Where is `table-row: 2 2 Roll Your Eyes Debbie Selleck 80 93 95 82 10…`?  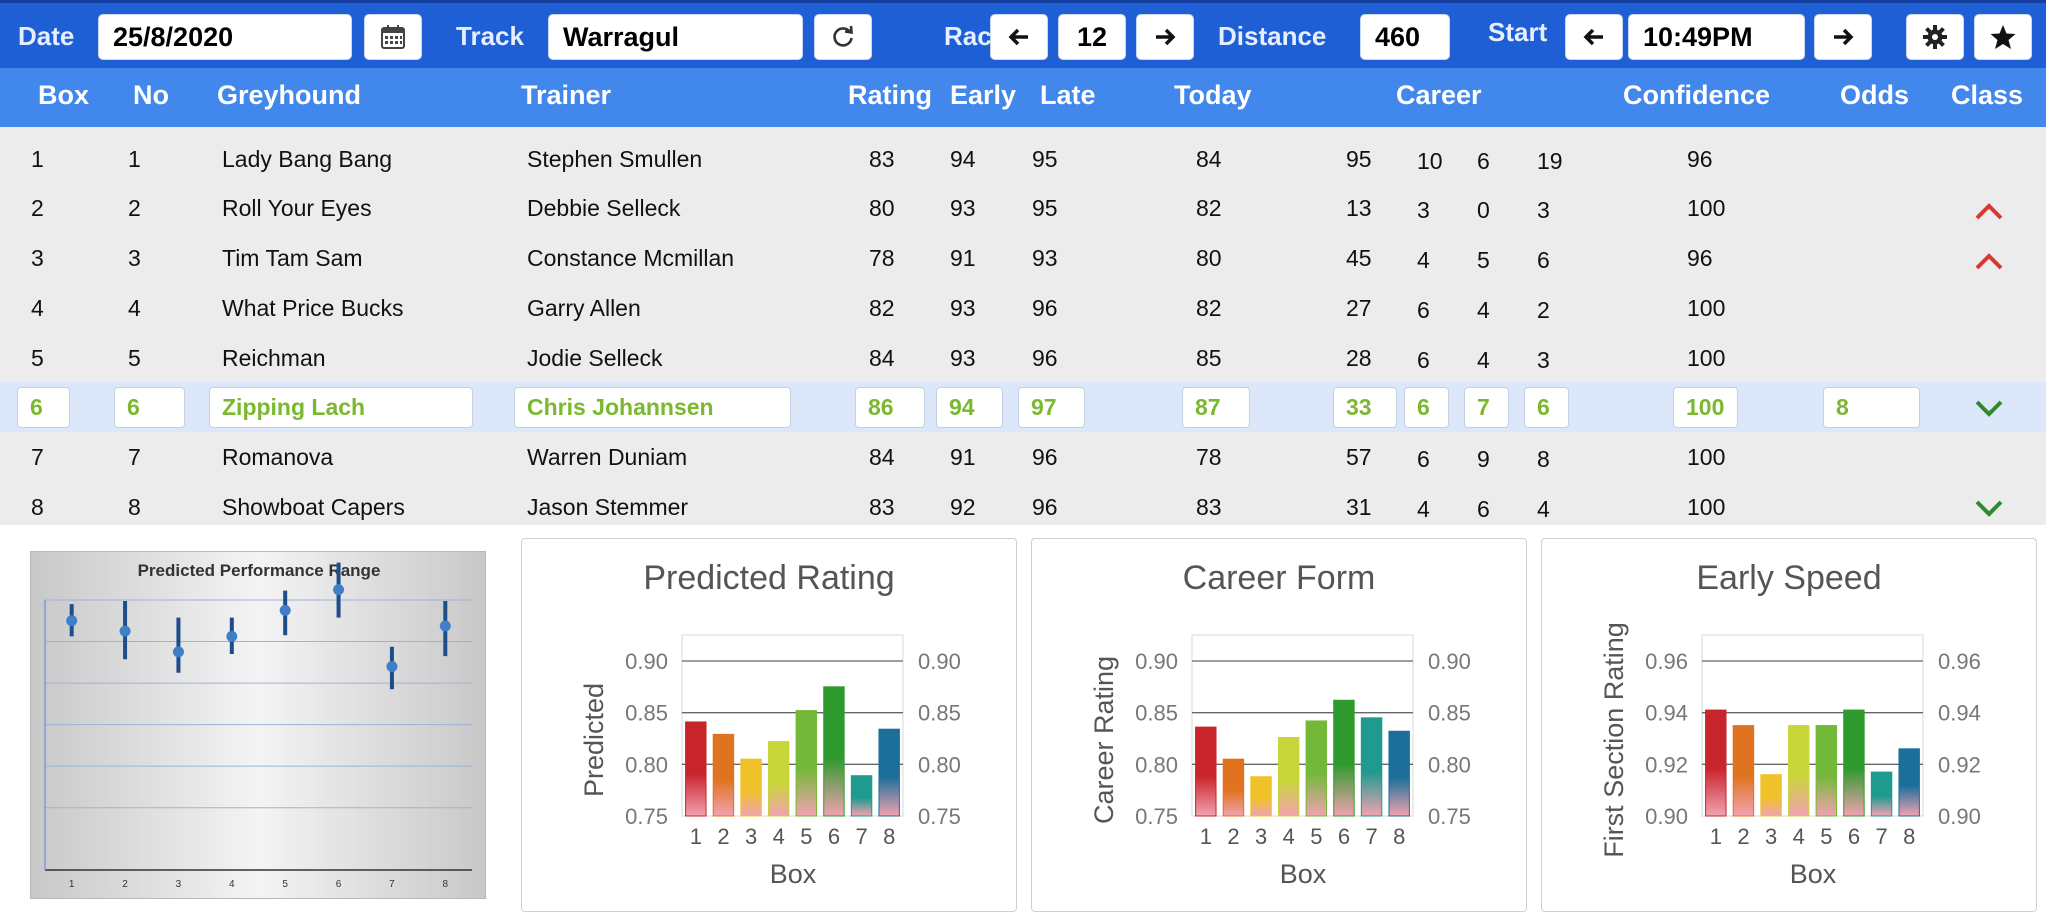 table-row: 2 2 Roll Your Eyes Debbie Selleck 80 93 95 82 10… is located at coordinates (1023, 208).